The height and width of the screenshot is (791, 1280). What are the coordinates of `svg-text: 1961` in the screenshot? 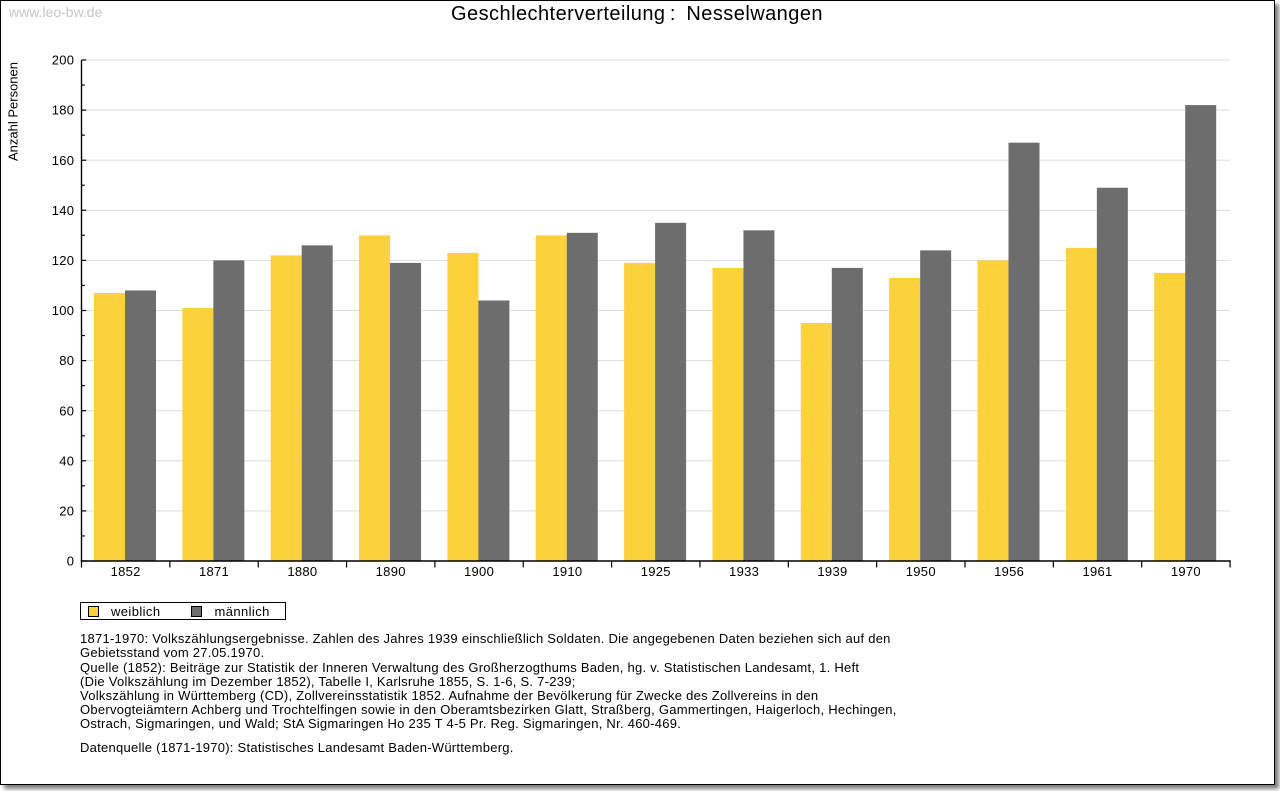 It's located at (1097, 571).